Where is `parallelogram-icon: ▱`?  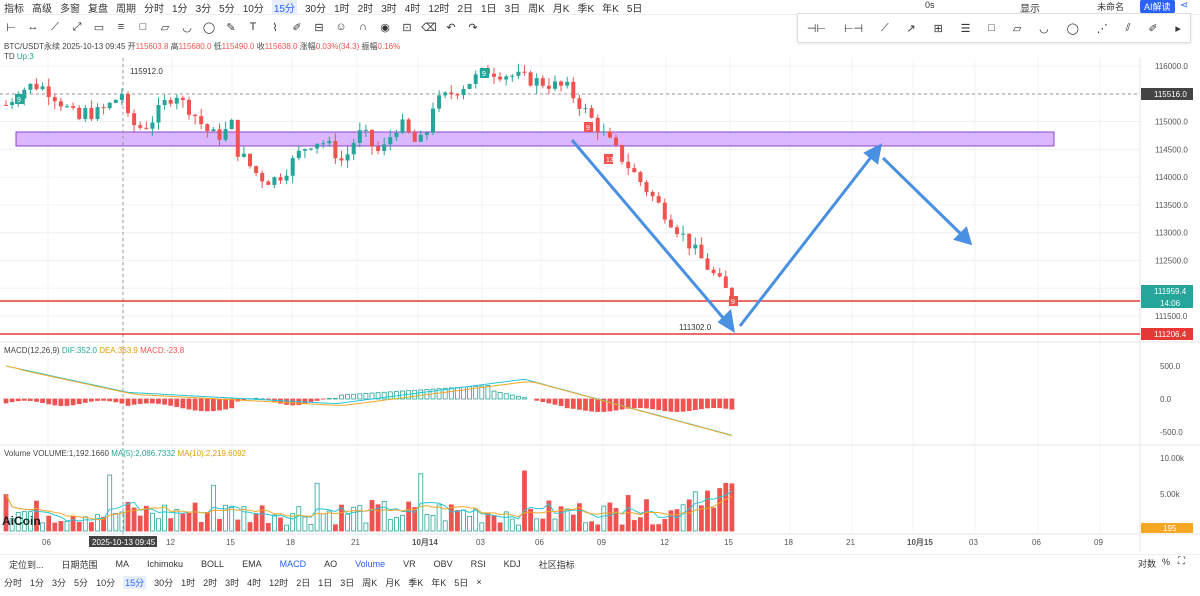 parallelogram-icon: ▱ is located at coordinates (1017, 28).